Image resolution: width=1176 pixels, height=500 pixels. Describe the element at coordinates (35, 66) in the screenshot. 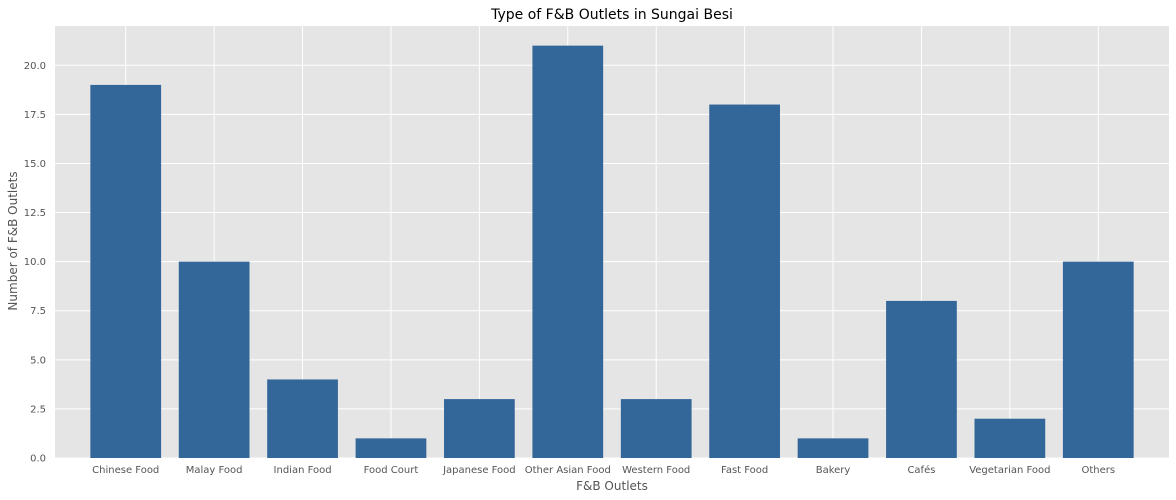

I see `y-tick-label: 20.0` at that location.